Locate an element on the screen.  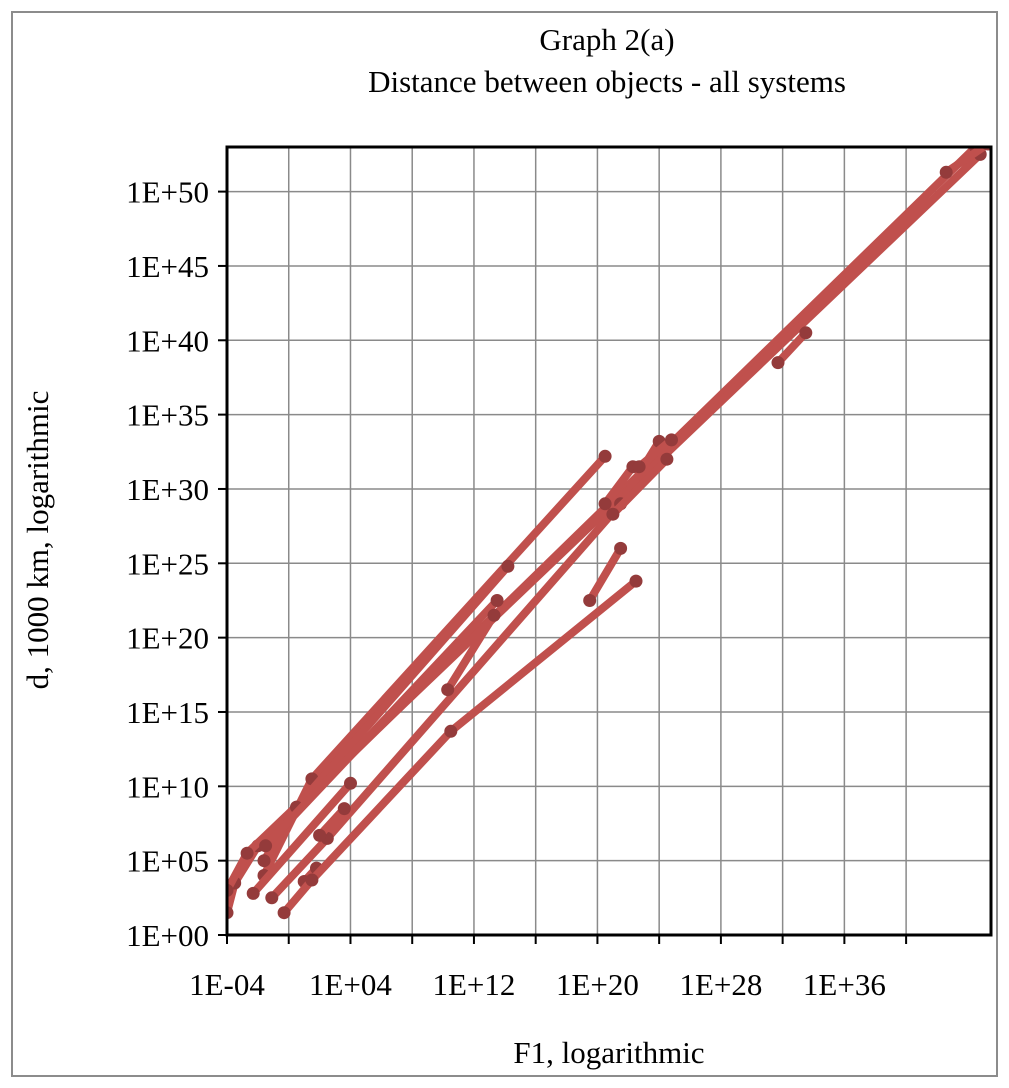
y-tick-label: 1E+50 is located at coordinates (167, 192).